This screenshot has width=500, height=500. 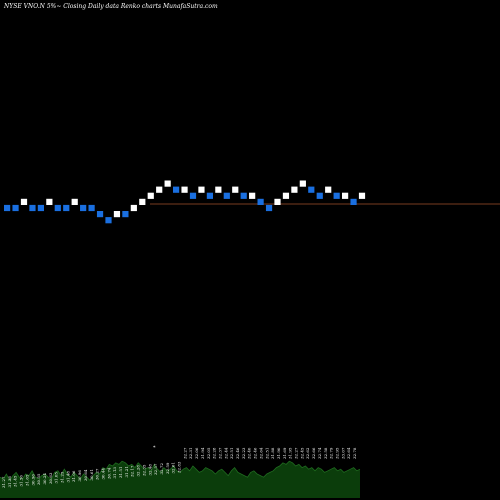 I want to click on tick-label-38: 32.44, so click(x=225, y=453).